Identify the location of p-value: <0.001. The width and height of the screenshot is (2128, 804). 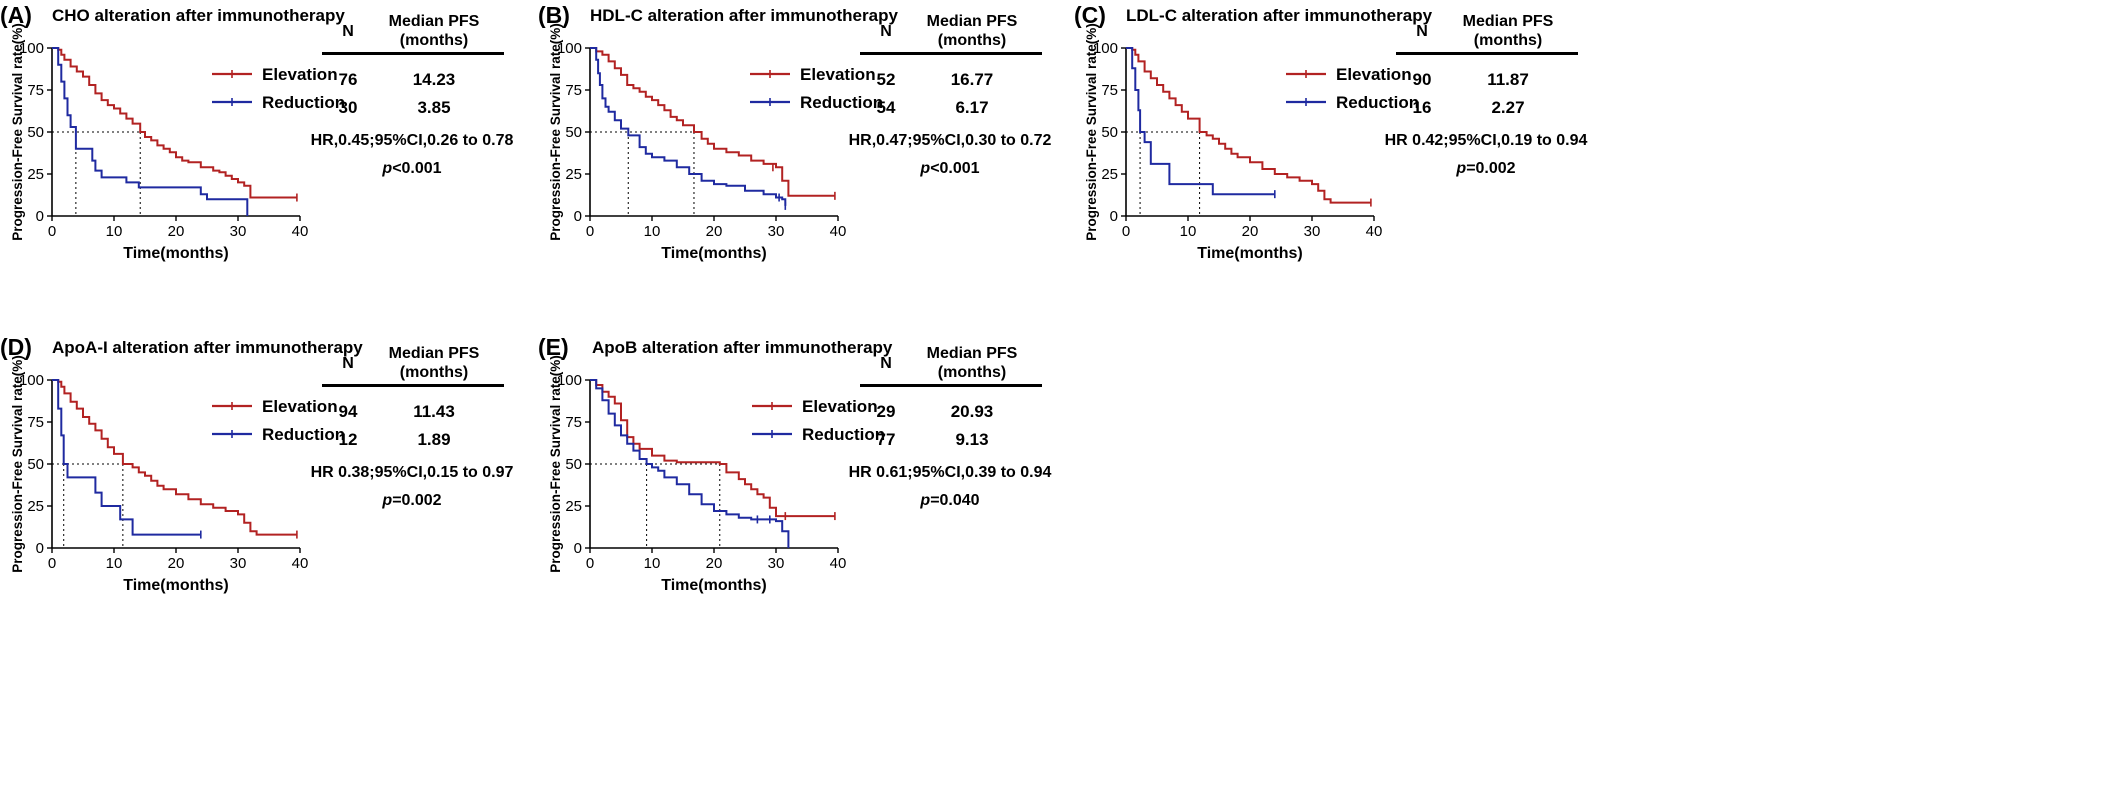
(417, 168).